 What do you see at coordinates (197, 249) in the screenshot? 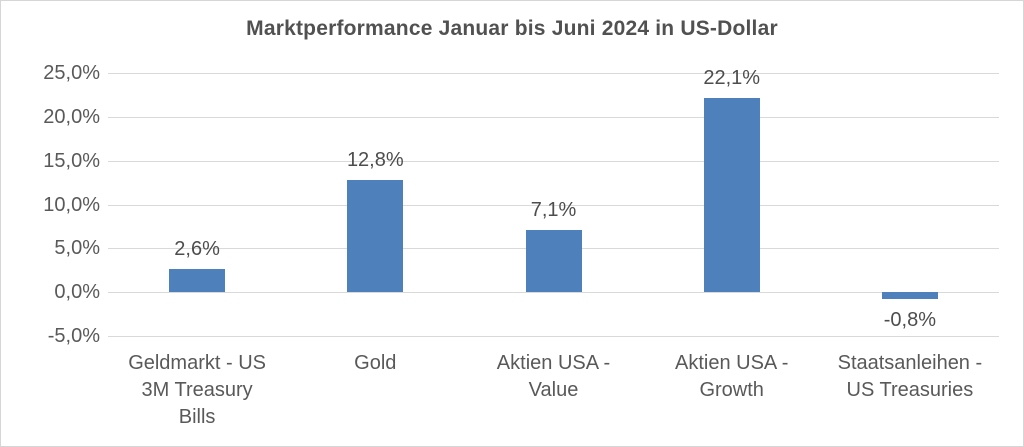
I see `bar-value-label: 2,6%` at bounding box center [197, 249].